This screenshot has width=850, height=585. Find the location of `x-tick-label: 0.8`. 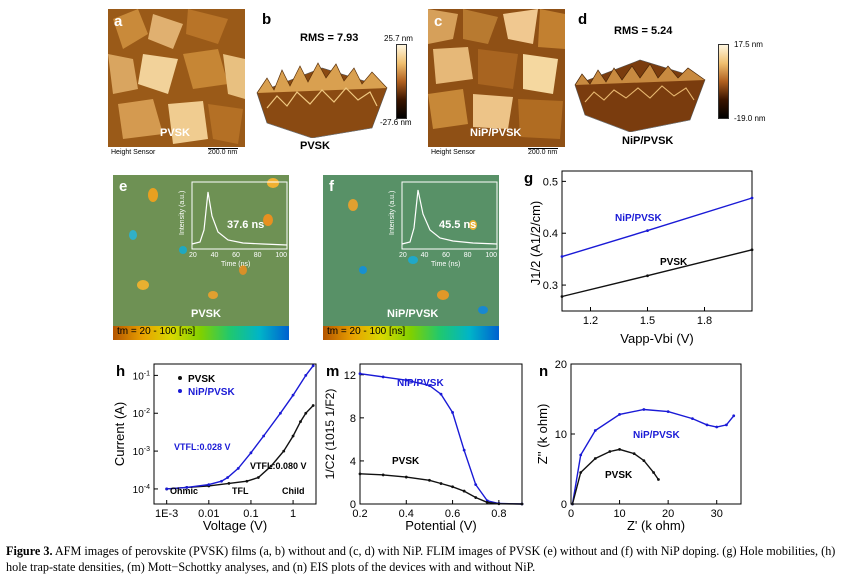

x-tick-label: 0.8 is located at coordinates (498, 514).